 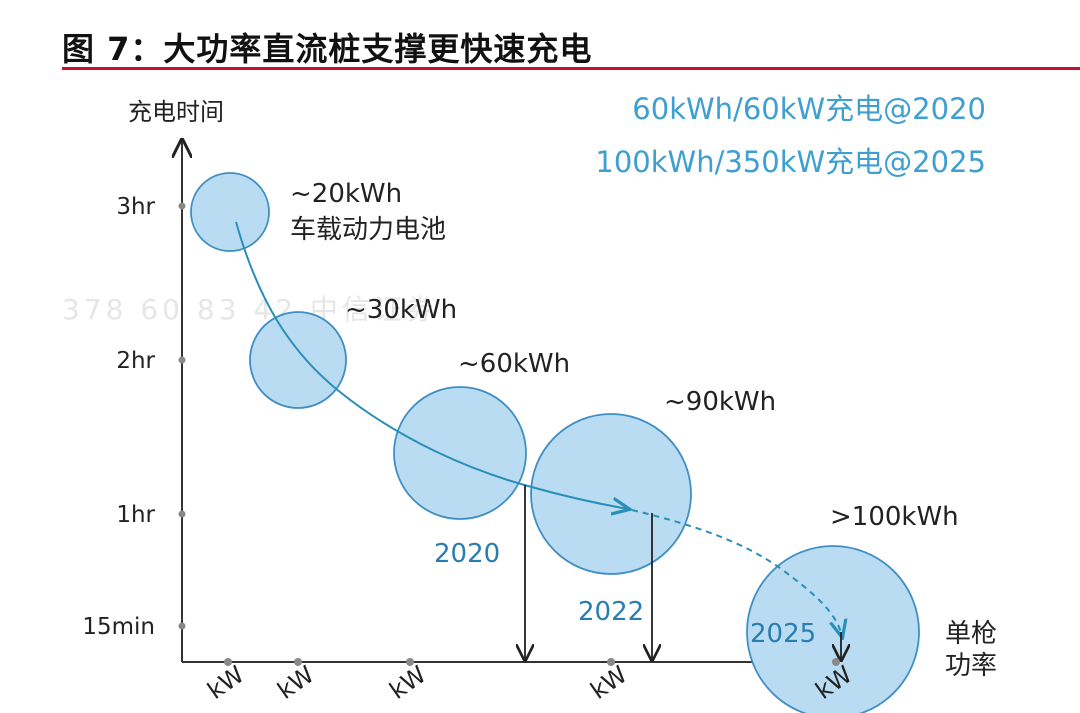 I want to click on bubble-label-30kwh: ~30kWh, so click(x=401, y=310).